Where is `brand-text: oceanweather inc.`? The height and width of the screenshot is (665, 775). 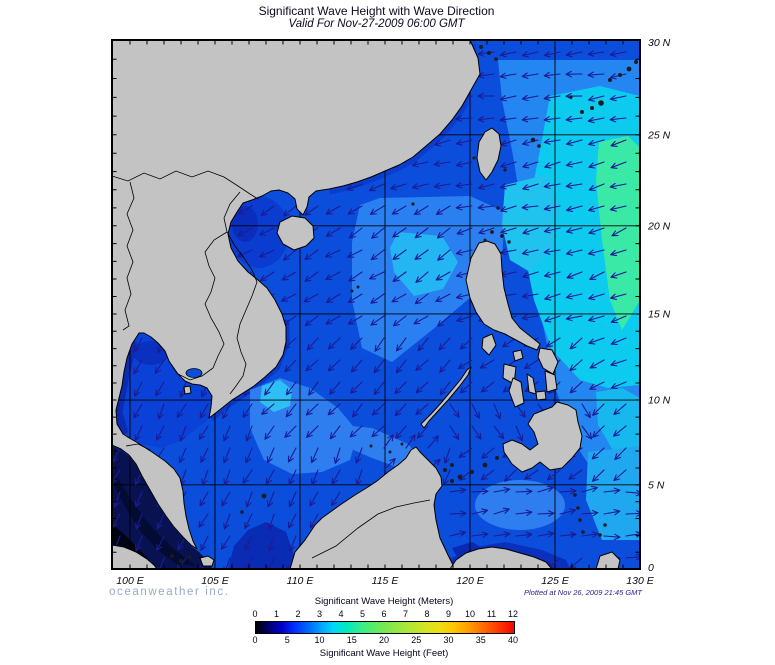
brand-text: oceanweather inc. is located at coordinates (169, 592).